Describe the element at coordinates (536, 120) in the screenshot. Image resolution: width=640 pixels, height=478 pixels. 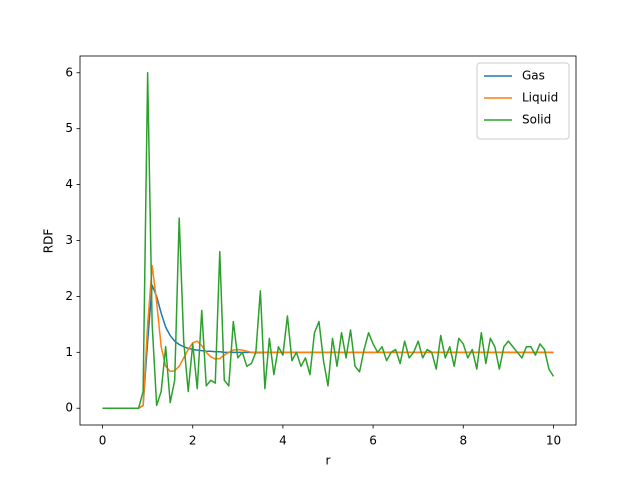
I see `legend-label: Solid` at that location.